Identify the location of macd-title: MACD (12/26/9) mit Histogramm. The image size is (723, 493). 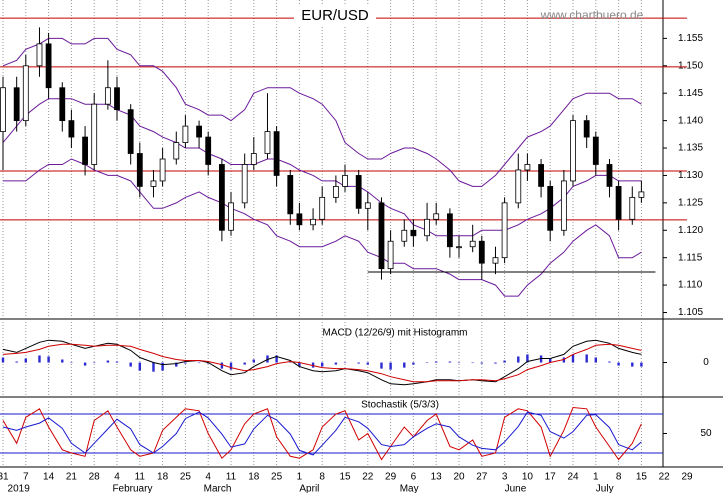
(394, 333).